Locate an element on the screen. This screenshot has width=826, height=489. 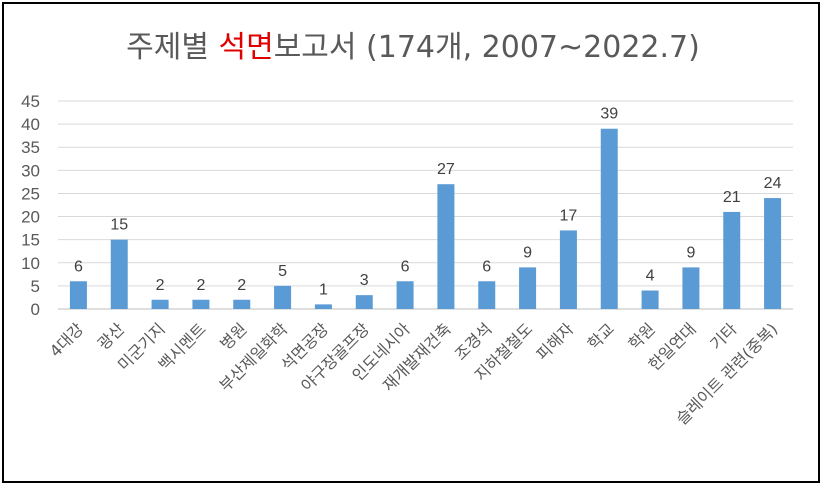
title-before: 주제별 is located at coordinates (172, 47).